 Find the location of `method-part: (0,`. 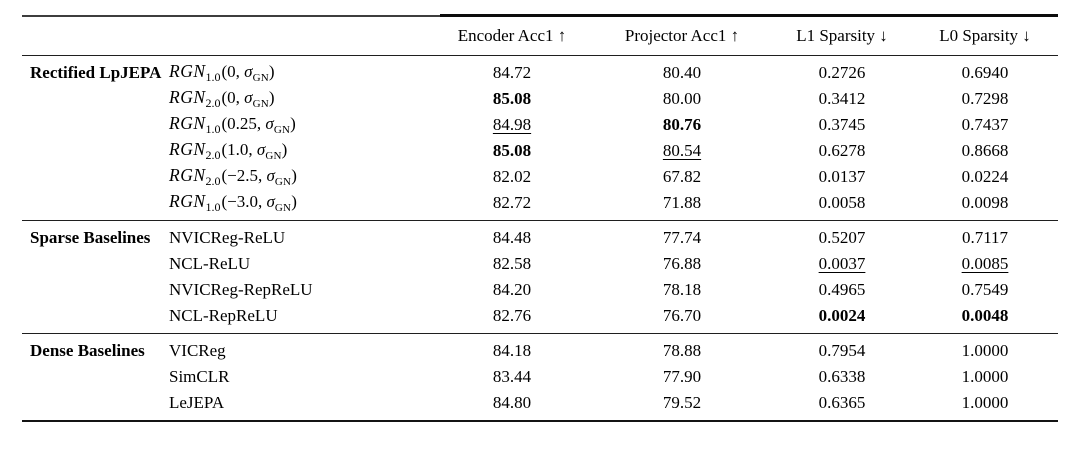

method-part: (0, is located at coordinates (233, 71).